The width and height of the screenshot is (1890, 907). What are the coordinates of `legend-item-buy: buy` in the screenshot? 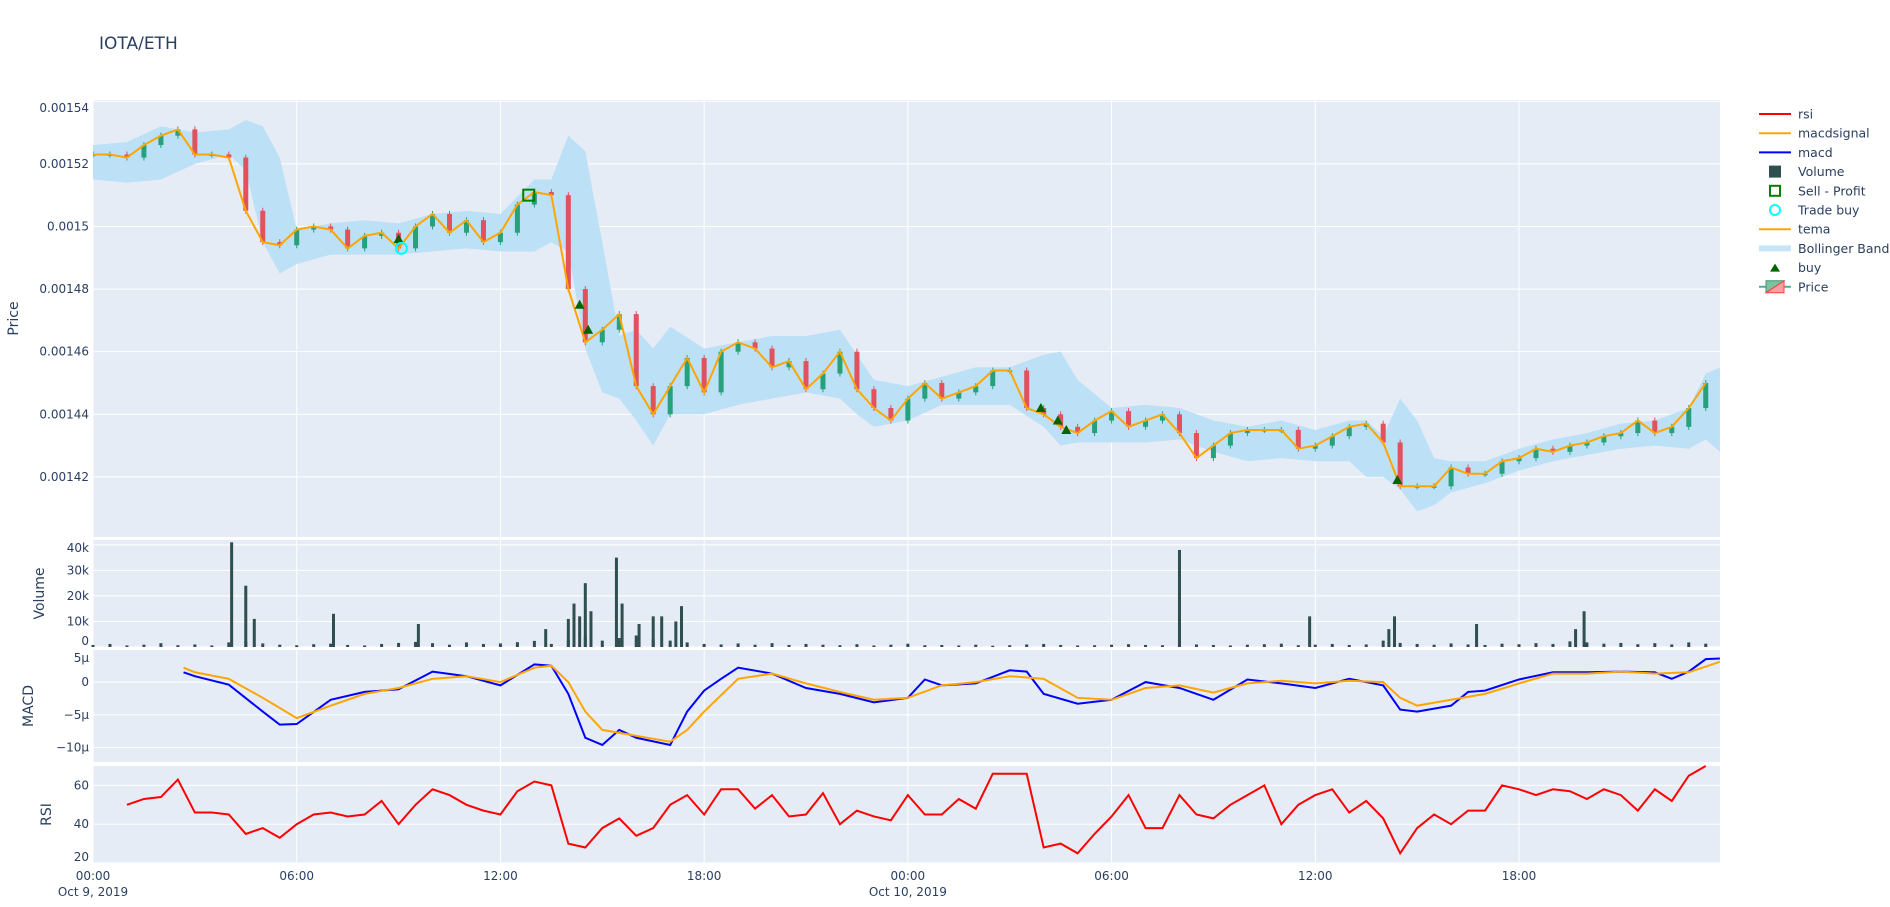 It's located at (1796, 267).